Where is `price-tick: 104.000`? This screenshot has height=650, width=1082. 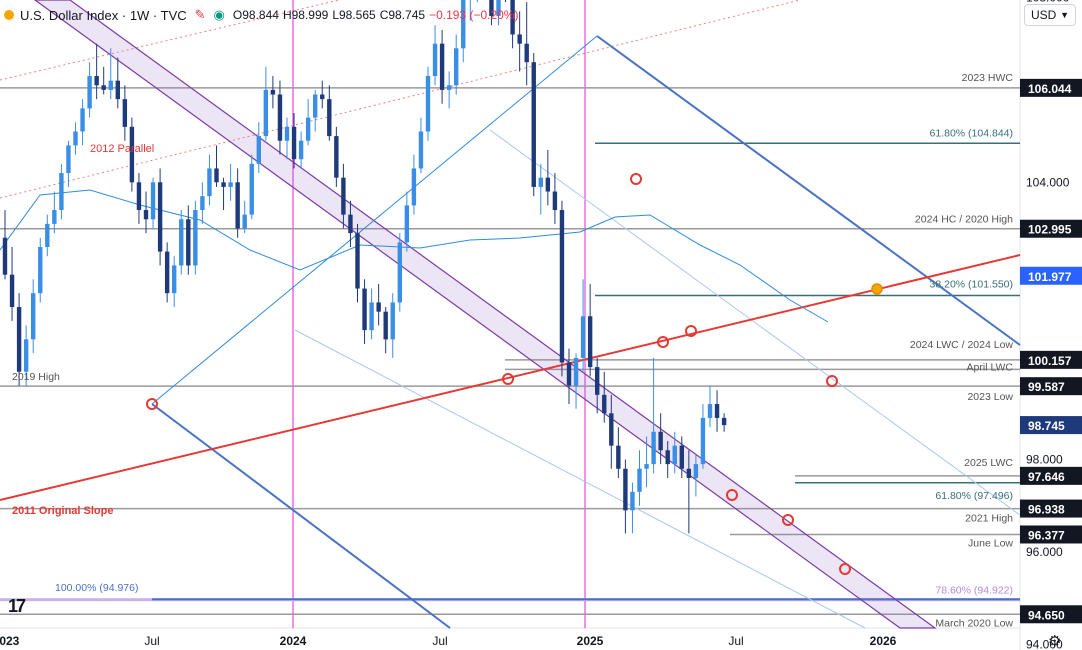 price-tick: 104.000 is located at coordinates (1048, 182).